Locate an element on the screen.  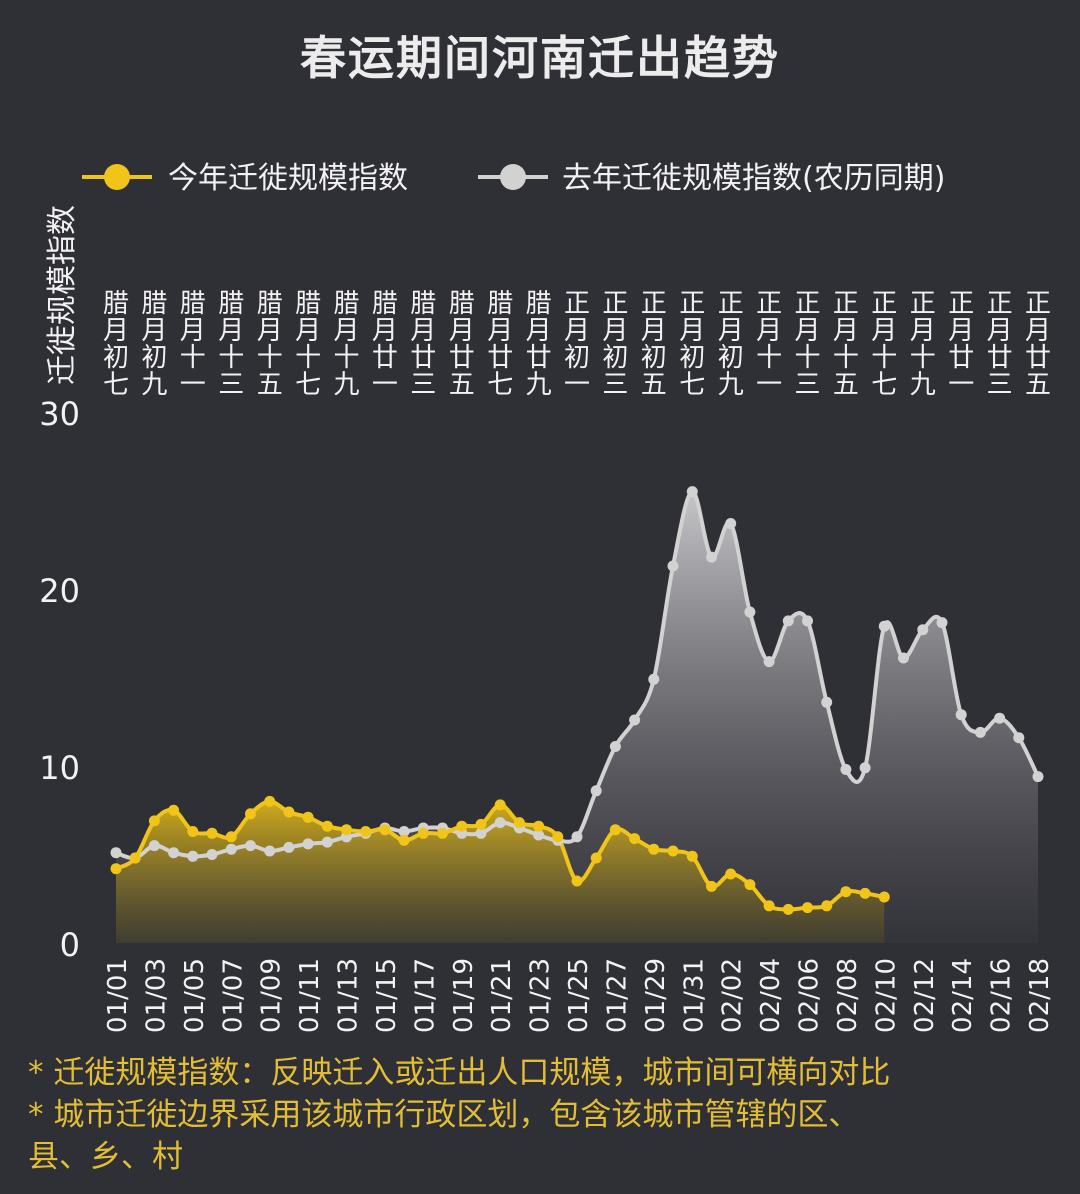
lunar-tick-label: 正月十七 is located at coordinates (884, 344).